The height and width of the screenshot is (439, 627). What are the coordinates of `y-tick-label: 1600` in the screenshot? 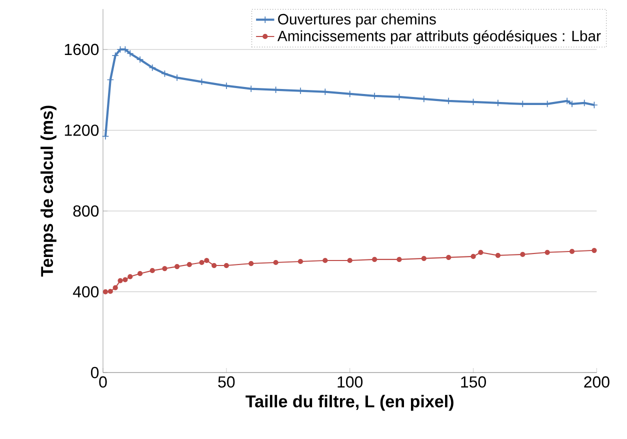 It's located at (81, 50).